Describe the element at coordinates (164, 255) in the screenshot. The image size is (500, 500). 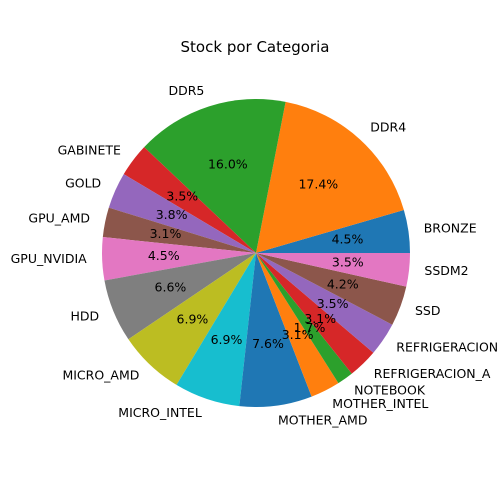
I see `pct-gpu-nvidia: 4.5%` at that location.